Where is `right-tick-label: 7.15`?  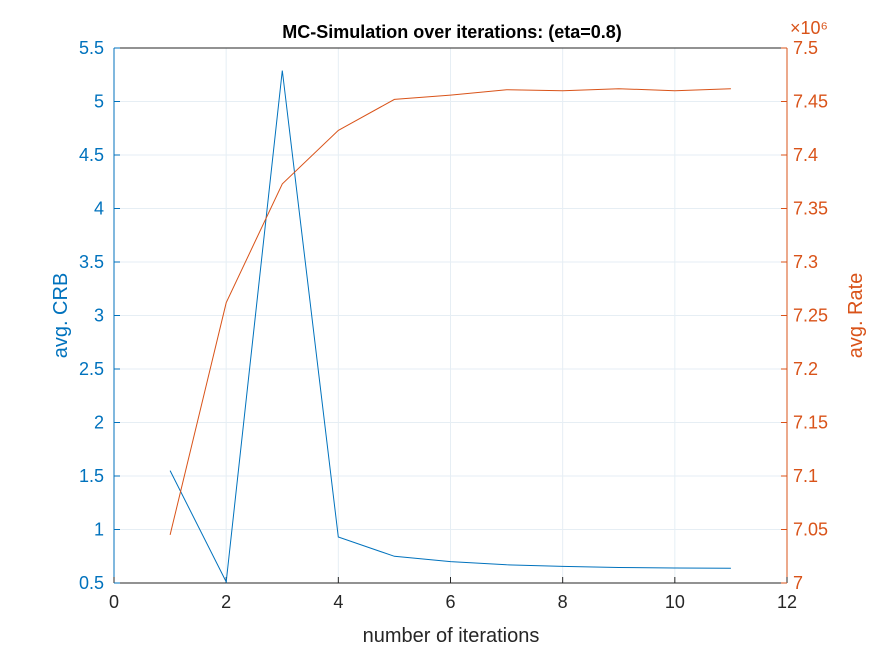
right-tick-label: 7.15 is located at coordinates (810, 423).